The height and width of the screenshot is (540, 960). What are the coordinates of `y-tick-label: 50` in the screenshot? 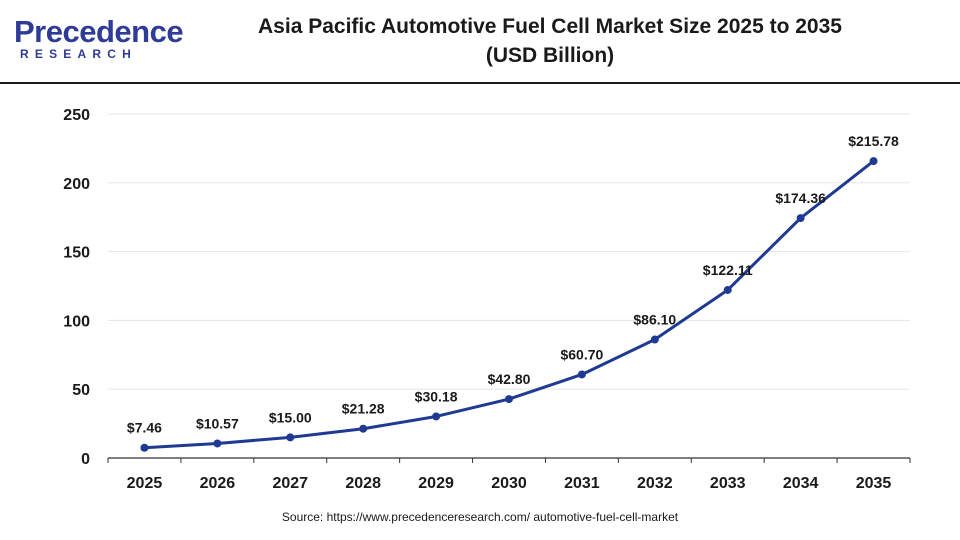 It's located at (81, 390).